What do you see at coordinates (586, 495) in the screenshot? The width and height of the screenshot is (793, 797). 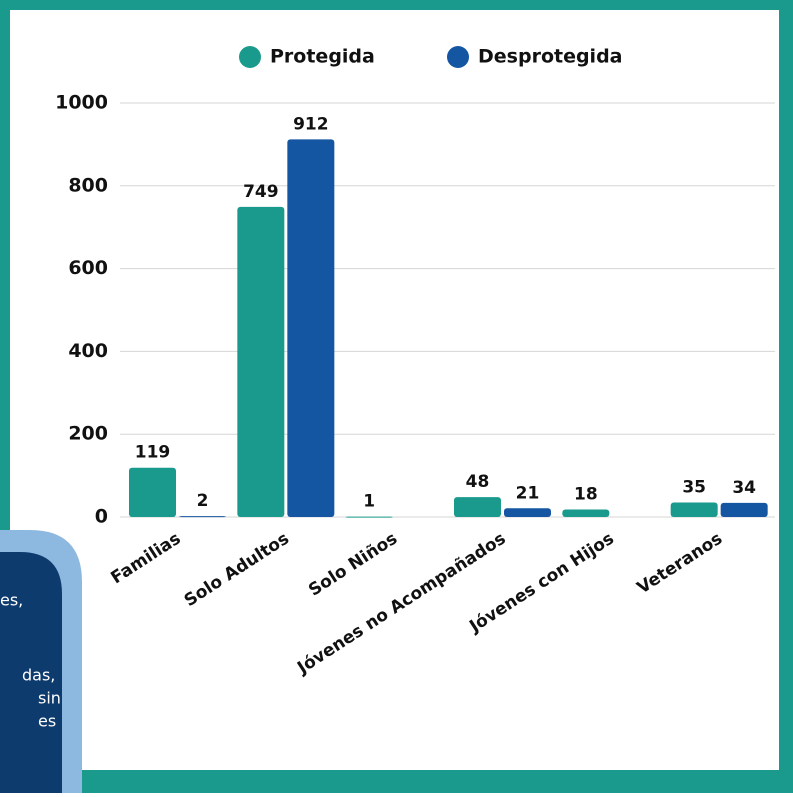 I see `value-label: 18` at bounding box center [586, 495].